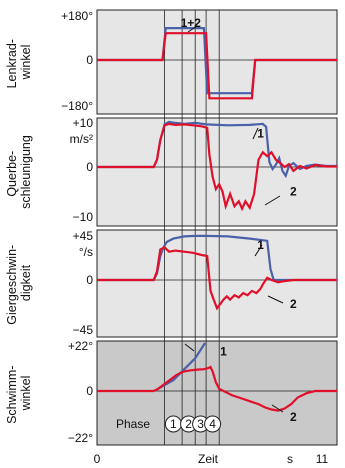 This screenshot has height=468, width=345. I want to click on ylabel-yaw-line-1: Giergeschwin-, so click(12, 285).